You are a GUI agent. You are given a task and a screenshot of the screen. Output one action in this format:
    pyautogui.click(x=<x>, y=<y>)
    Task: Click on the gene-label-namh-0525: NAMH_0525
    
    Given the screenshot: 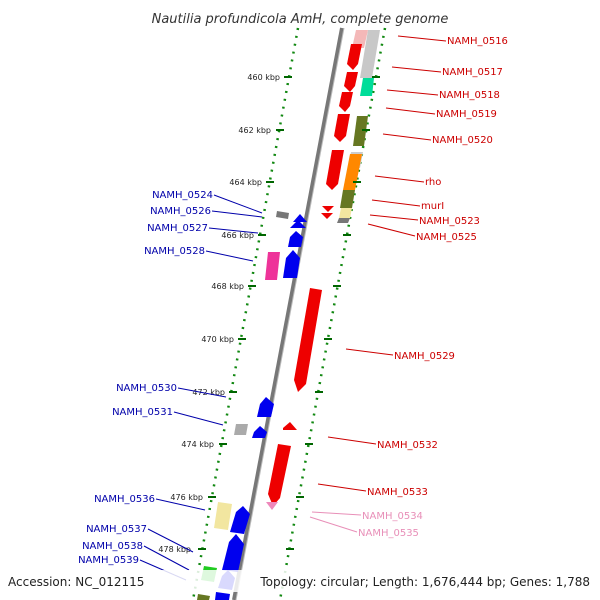 What is the action you would take?
    pyautogui.click(x=446, y=237)
    